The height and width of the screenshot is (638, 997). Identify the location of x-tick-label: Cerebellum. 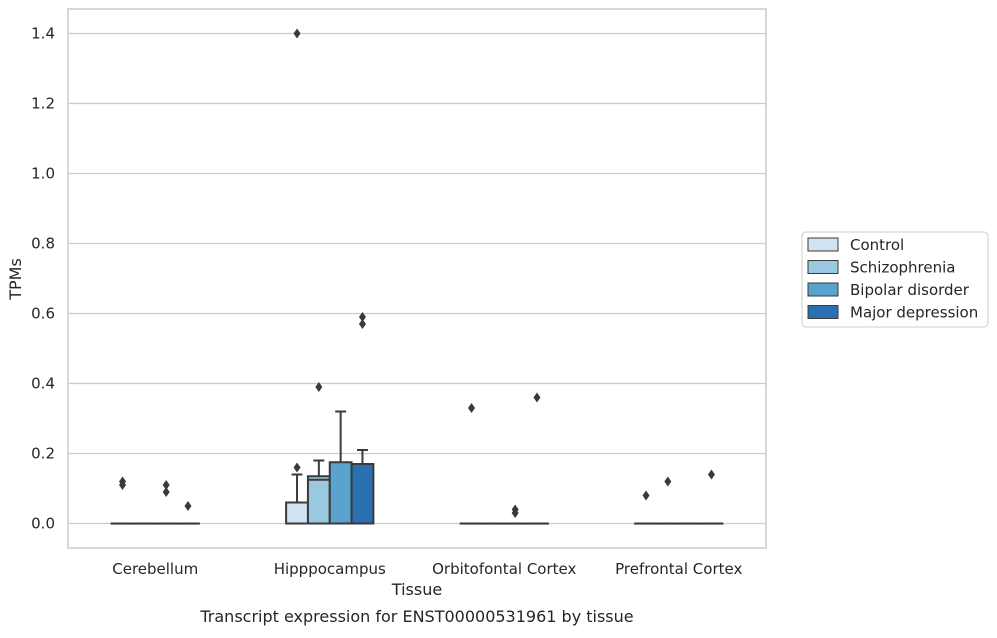
(155, 569).